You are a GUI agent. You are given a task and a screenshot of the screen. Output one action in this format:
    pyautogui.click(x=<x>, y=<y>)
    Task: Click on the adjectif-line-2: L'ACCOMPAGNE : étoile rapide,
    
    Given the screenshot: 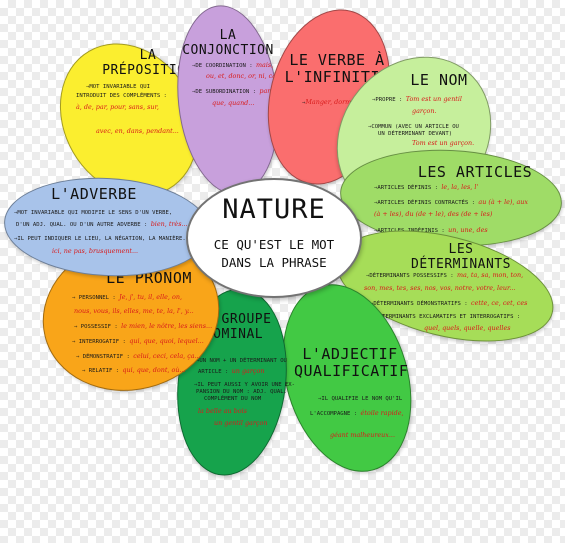 What is the action you would take?
    pyautogui.click(x=357, y=413)
    